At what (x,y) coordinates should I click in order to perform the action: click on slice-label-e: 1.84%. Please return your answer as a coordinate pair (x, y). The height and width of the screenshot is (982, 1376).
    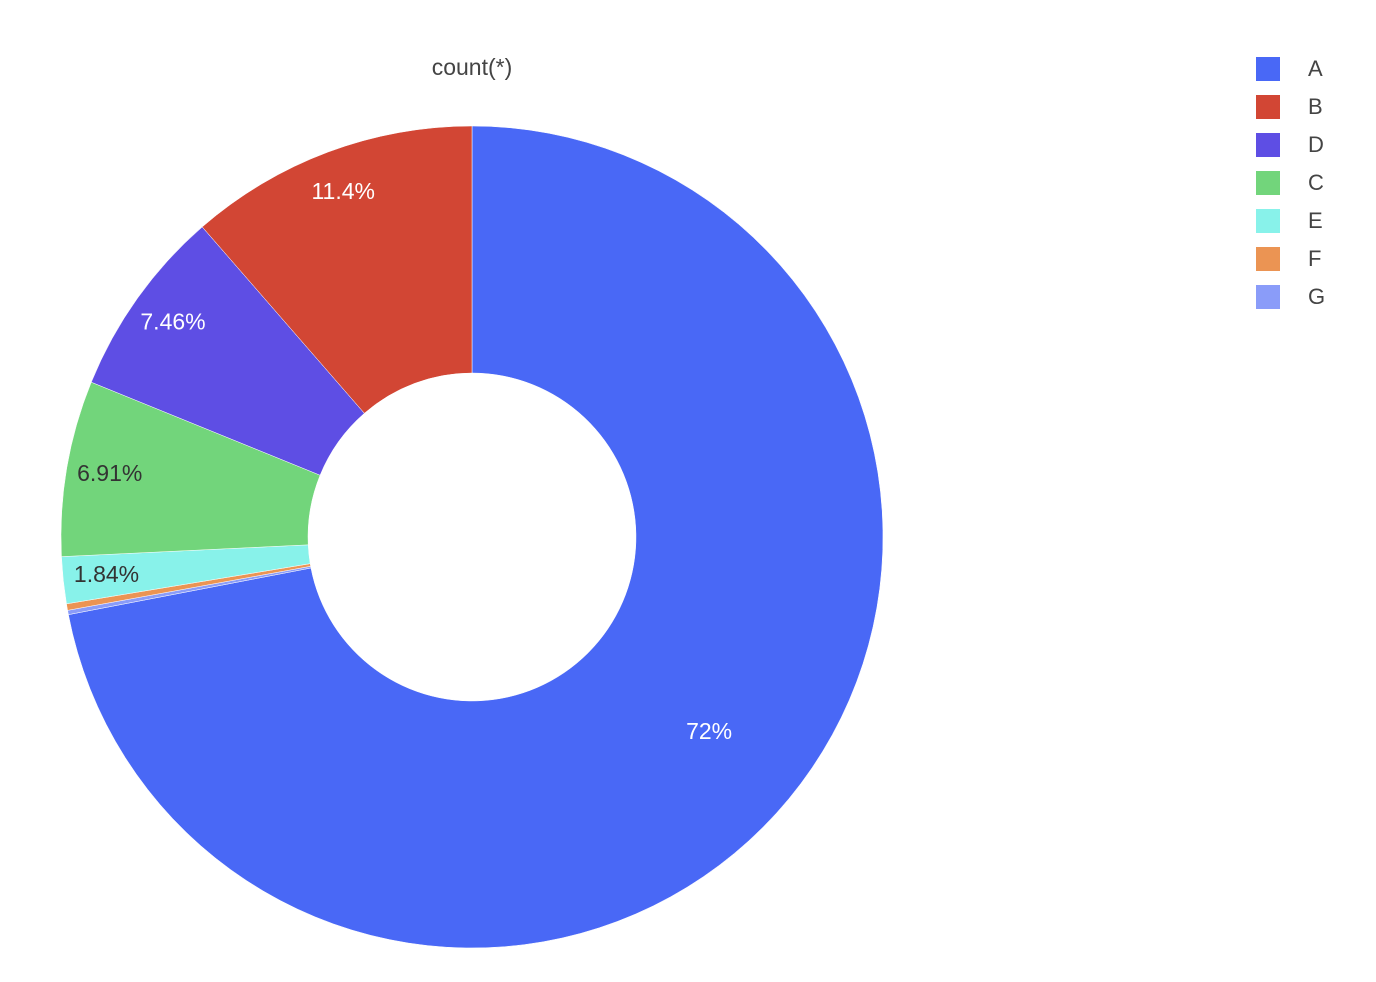
    Looking at the image, I should click on (106, 574).